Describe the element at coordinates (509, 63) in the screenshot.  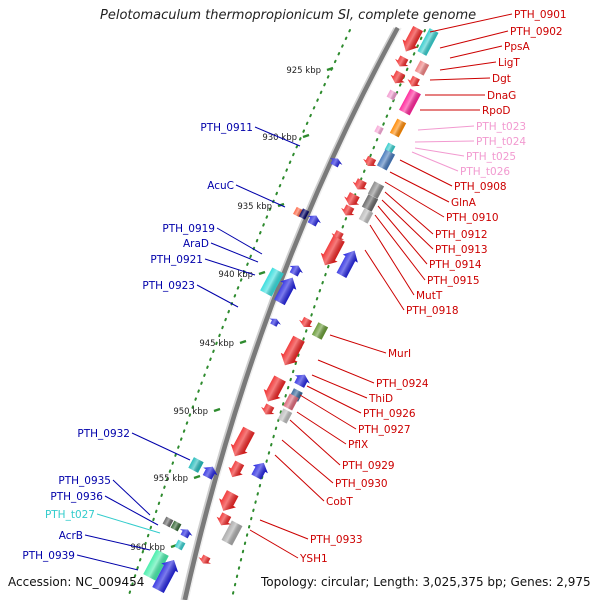
I see `forward-gene-label: LigT` at that location.